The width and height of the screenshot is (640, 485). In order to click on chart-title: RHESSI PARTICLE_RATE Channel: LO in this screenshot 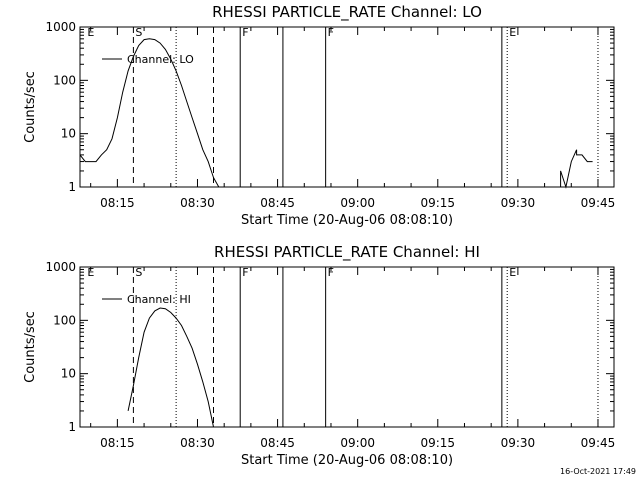, I will do `click(347, 12)`.